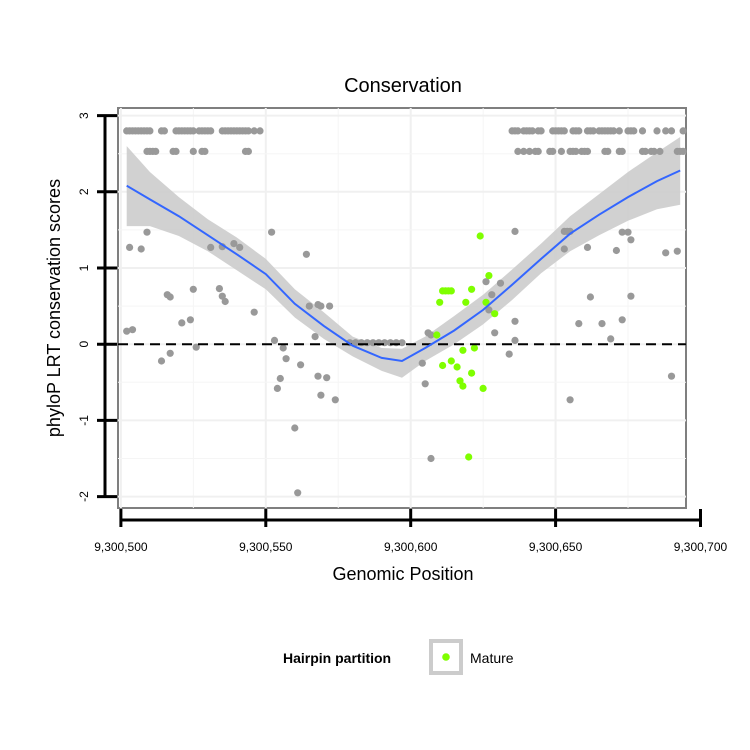 The width and height of the screenshot is (750, 750). I want to click on y-axis: -2 -1 0 1 2 3, so click(97, 307).